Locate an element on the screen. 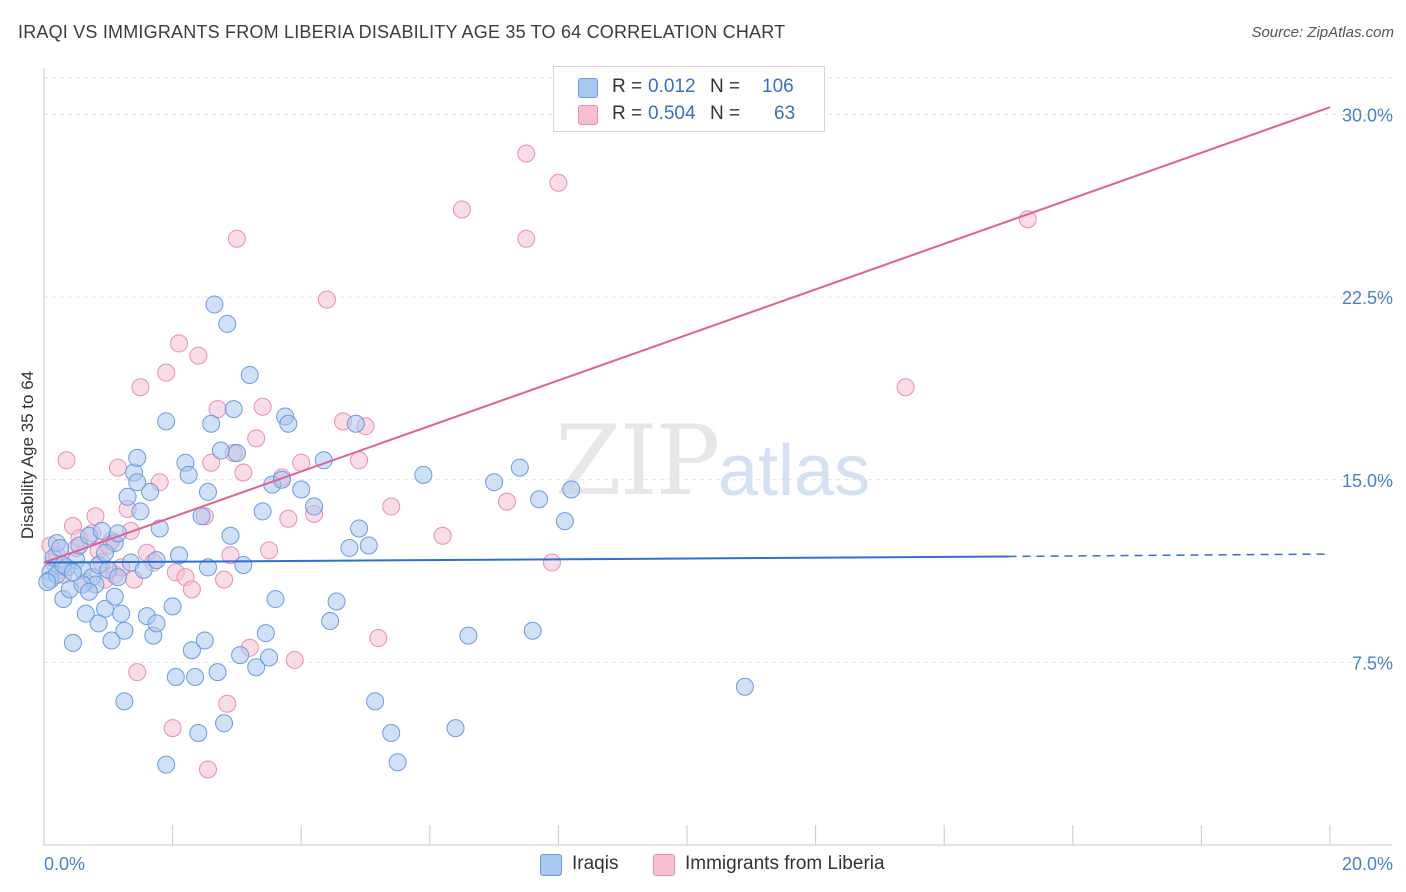  y-tick-label: 22.5% is located at coordinates (1367, 298).